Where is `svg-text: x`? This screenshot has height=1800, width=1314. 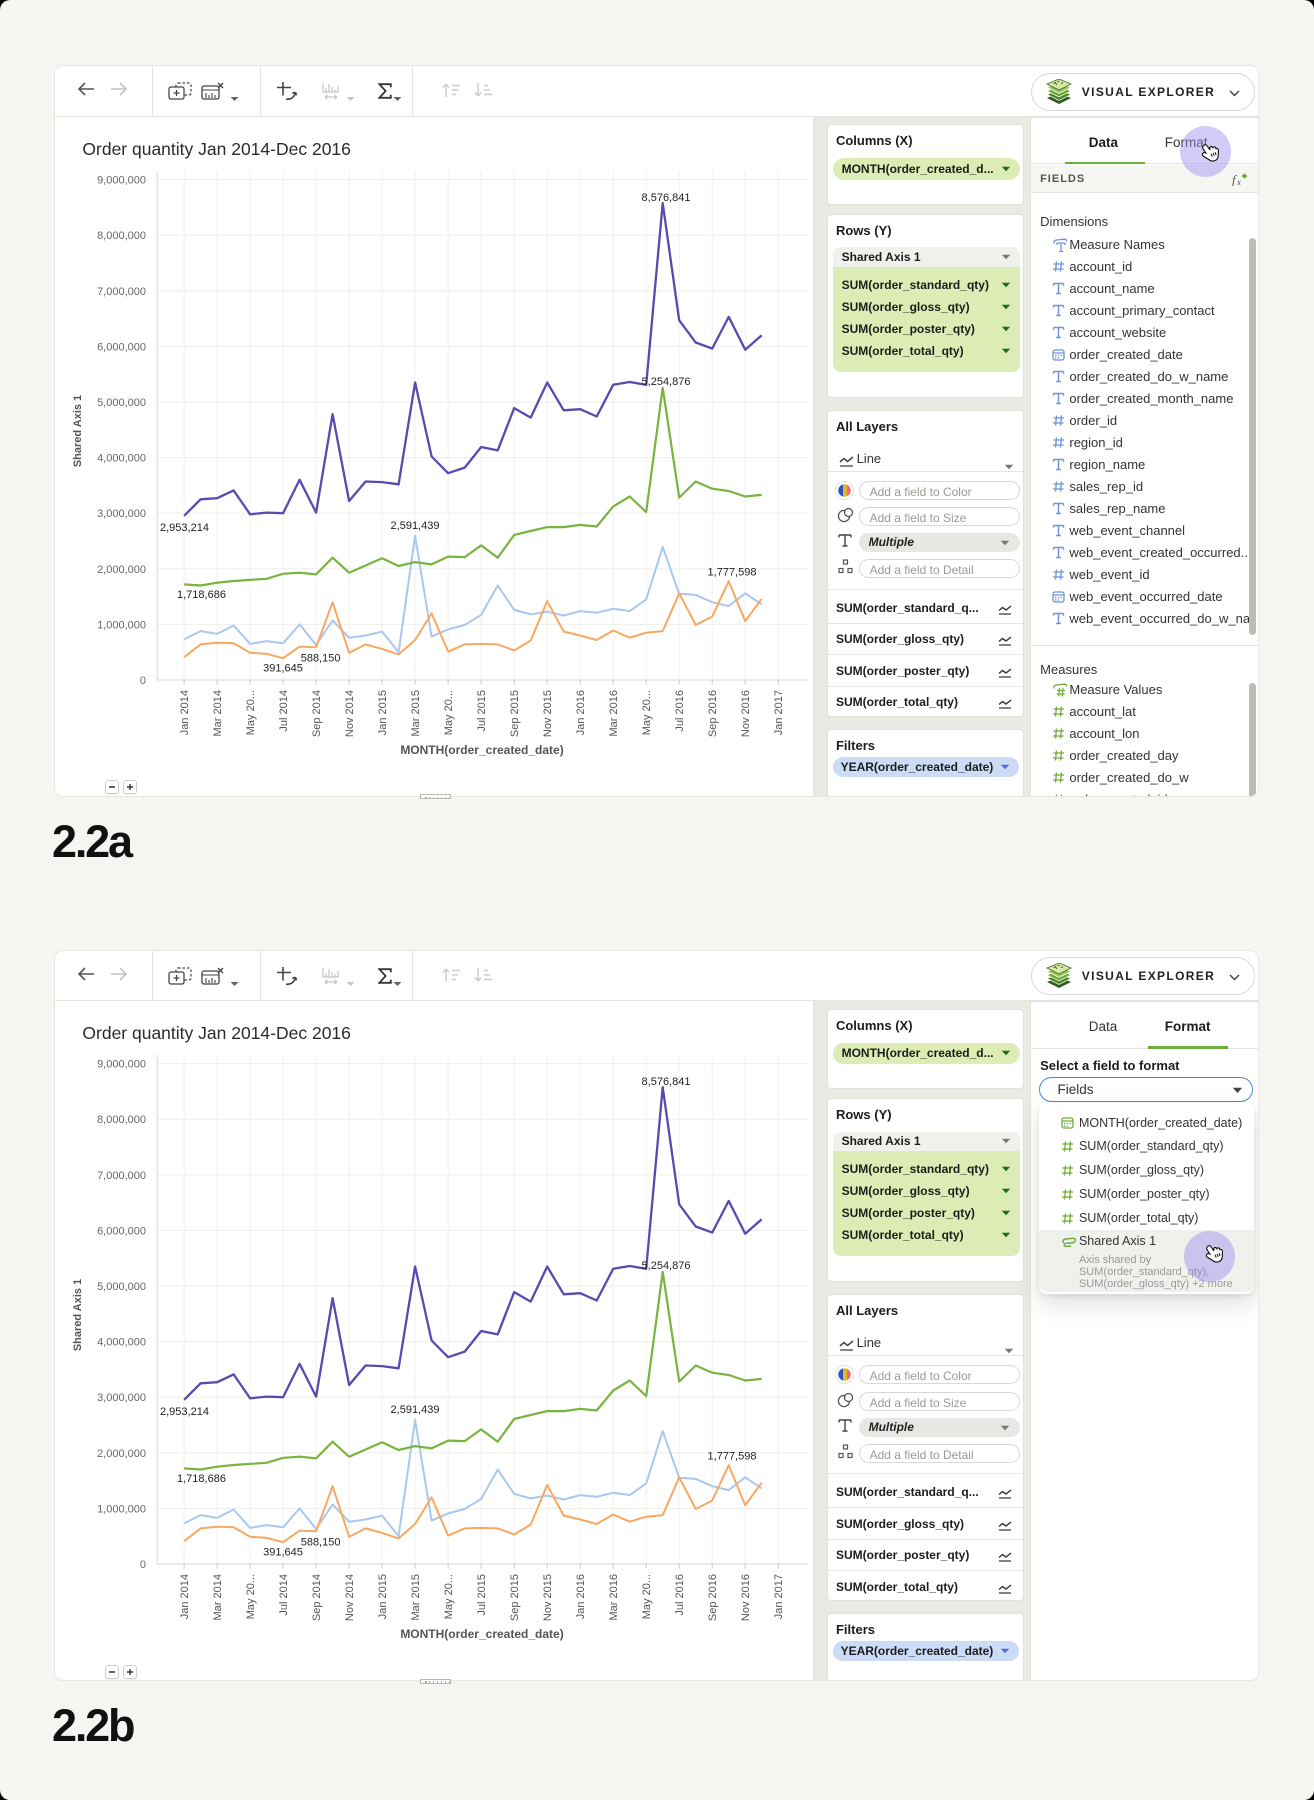 svg-text: x is located at coordinates (1238, 181).